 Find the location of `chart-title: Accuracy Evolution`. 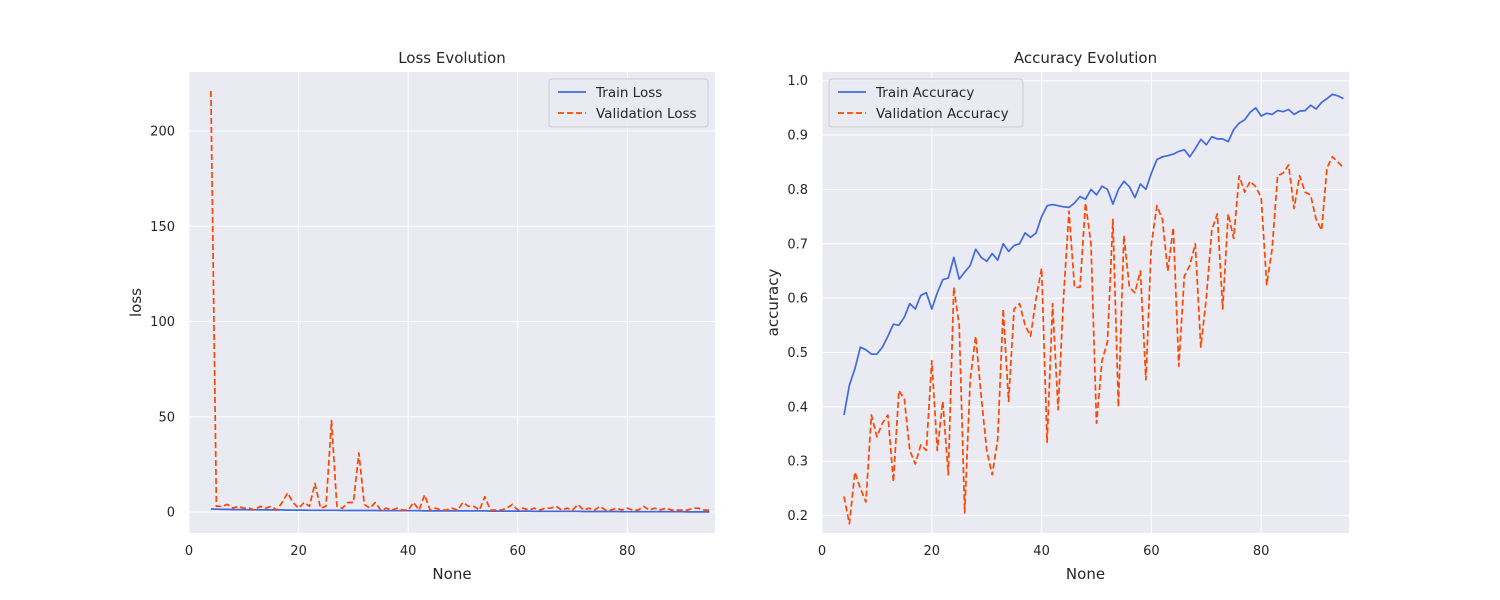

chart-title: Accuracy Evolution is located at coordinates (1085, 58).